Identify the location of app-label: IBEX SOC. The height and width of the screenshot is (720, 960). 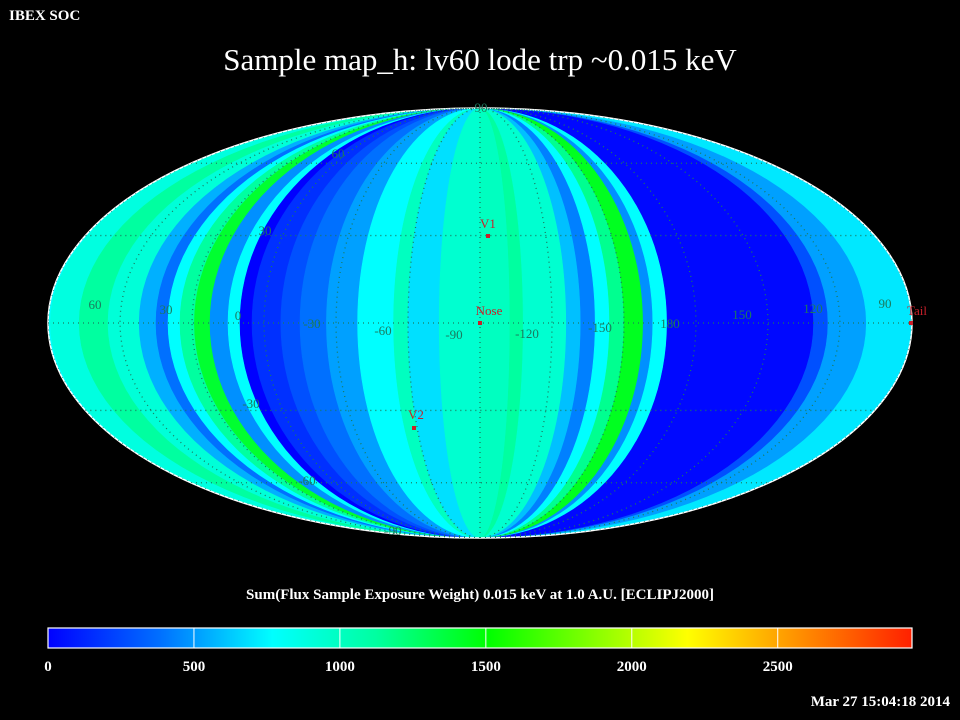
(45, 16).